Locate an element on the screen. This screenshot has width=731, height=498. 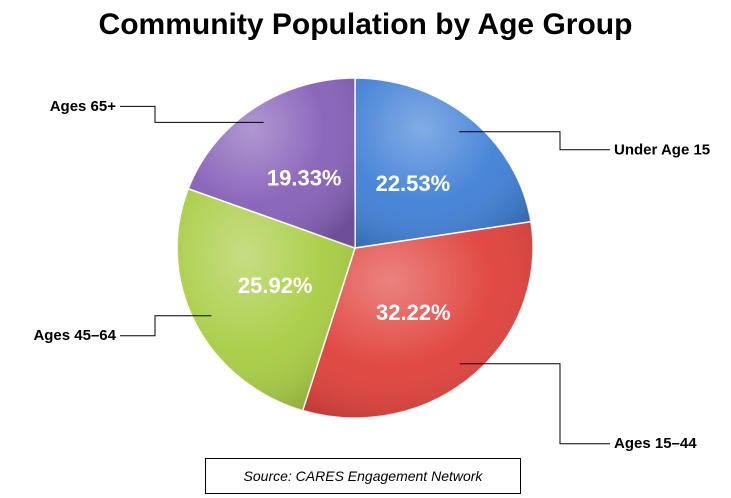
category-label-under-age-15: Under Age 15 is located at coordinates (662, 149).